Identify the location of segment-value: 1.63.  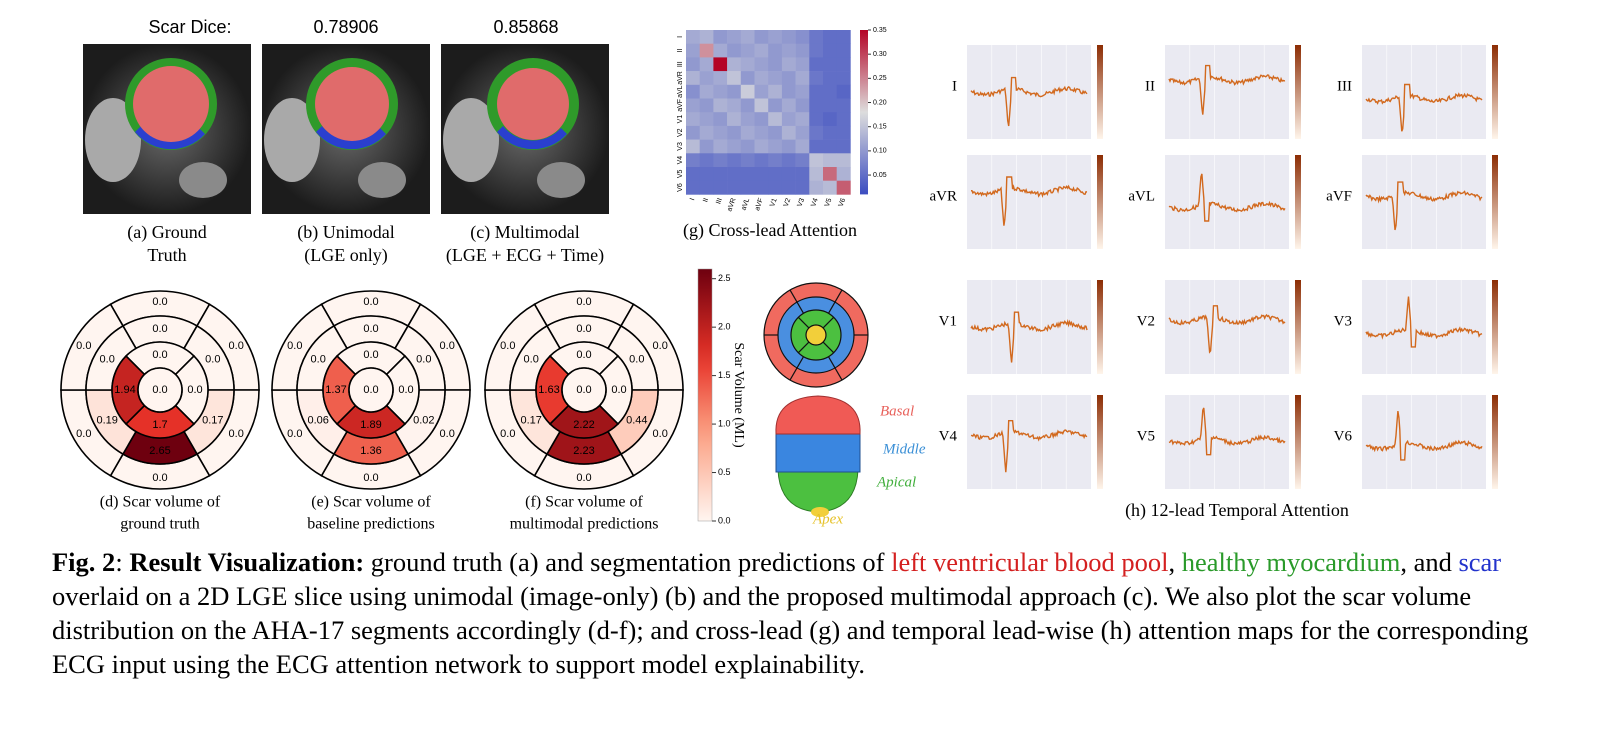
(548, 390).